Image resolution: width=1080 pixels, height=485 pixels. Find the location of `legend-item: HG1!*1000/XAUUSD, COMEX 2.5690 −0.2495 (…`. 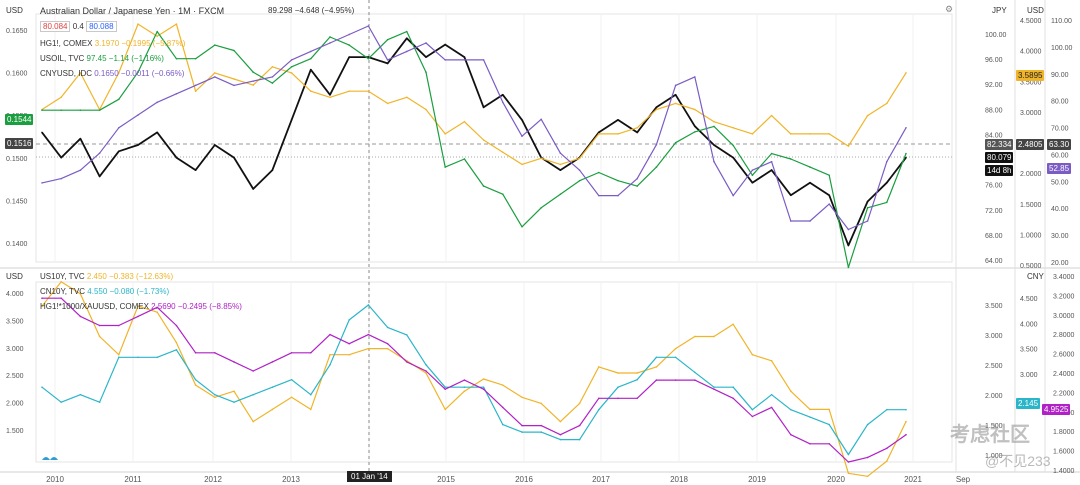

legend-item: HG1!*1000/XAUUSD, COMEX 2.5690 −0.2495 (… is located at coordinates (141, 306).